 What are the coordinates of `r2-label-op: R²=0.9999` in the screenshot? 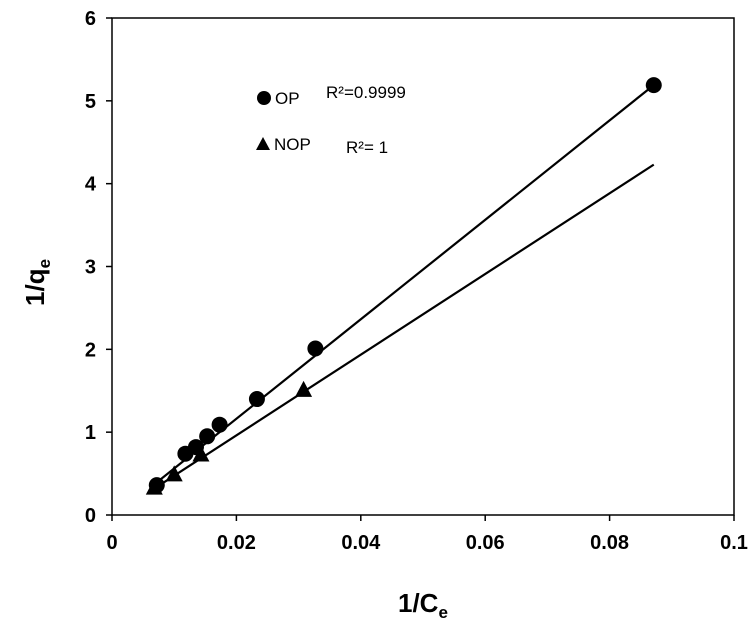 It's located at (366, 92).